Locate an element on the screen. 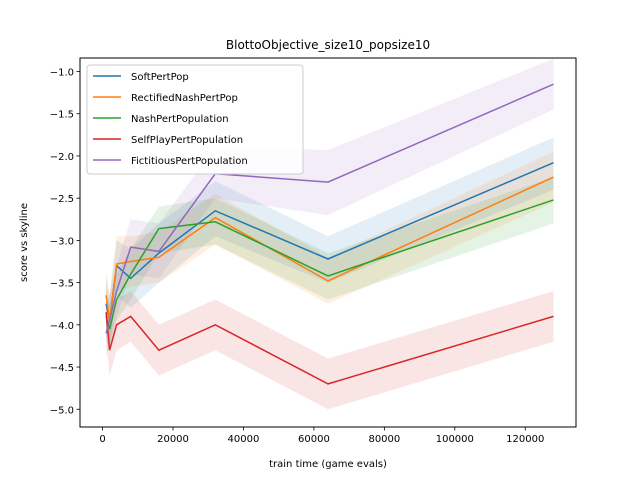 This screenshot has height=480, width=640. x-tick-label: 80000 is located at coordinates (384, 439).